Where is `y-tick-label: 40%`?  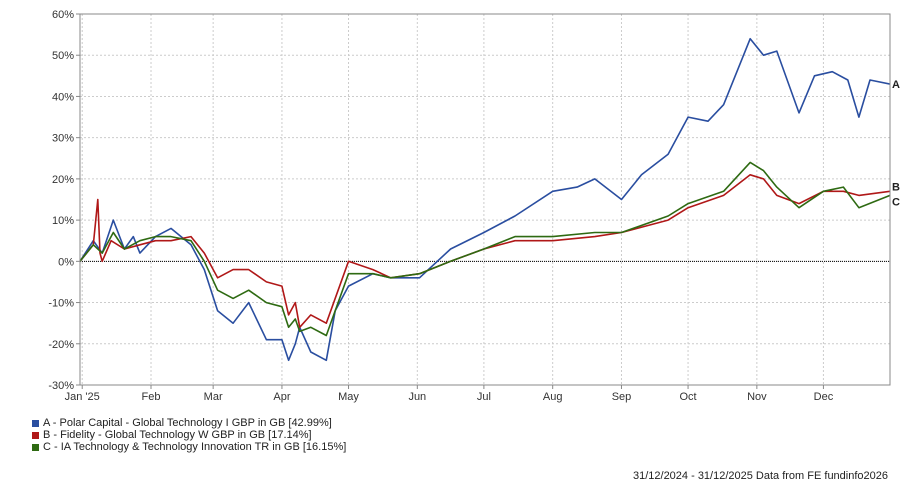
y-tick-label: 40% is located at coordinates (63, 97).